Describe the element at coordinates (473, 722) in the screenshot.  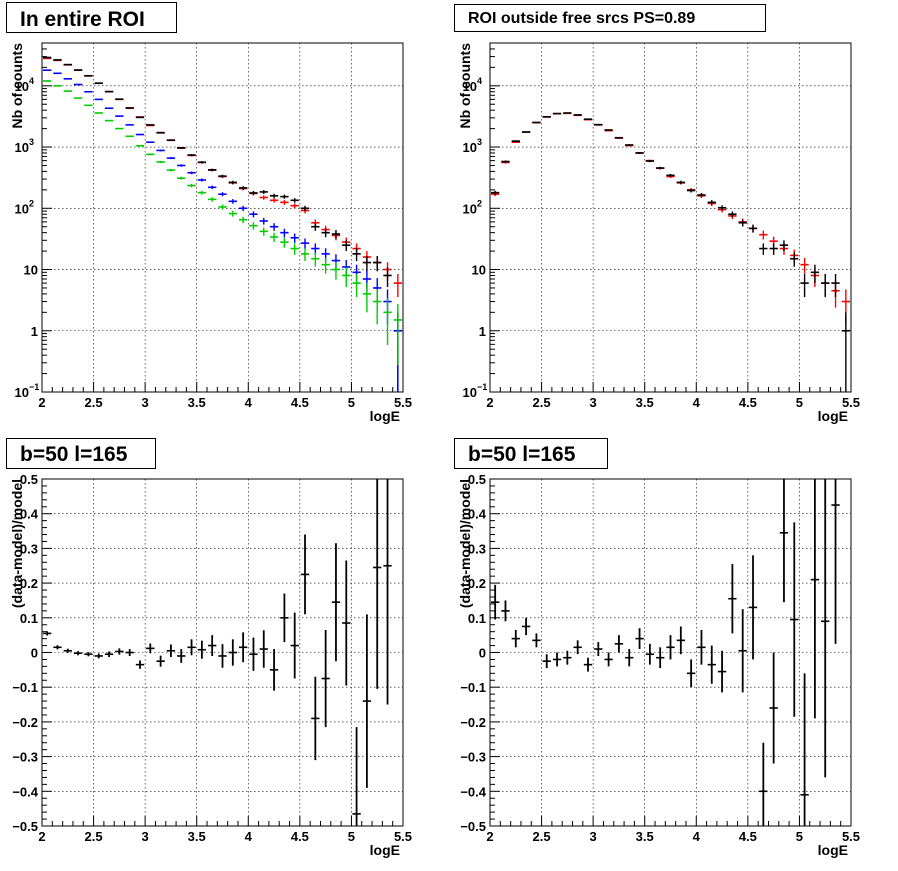
I see `y-tick-label: −0.2` at that location.